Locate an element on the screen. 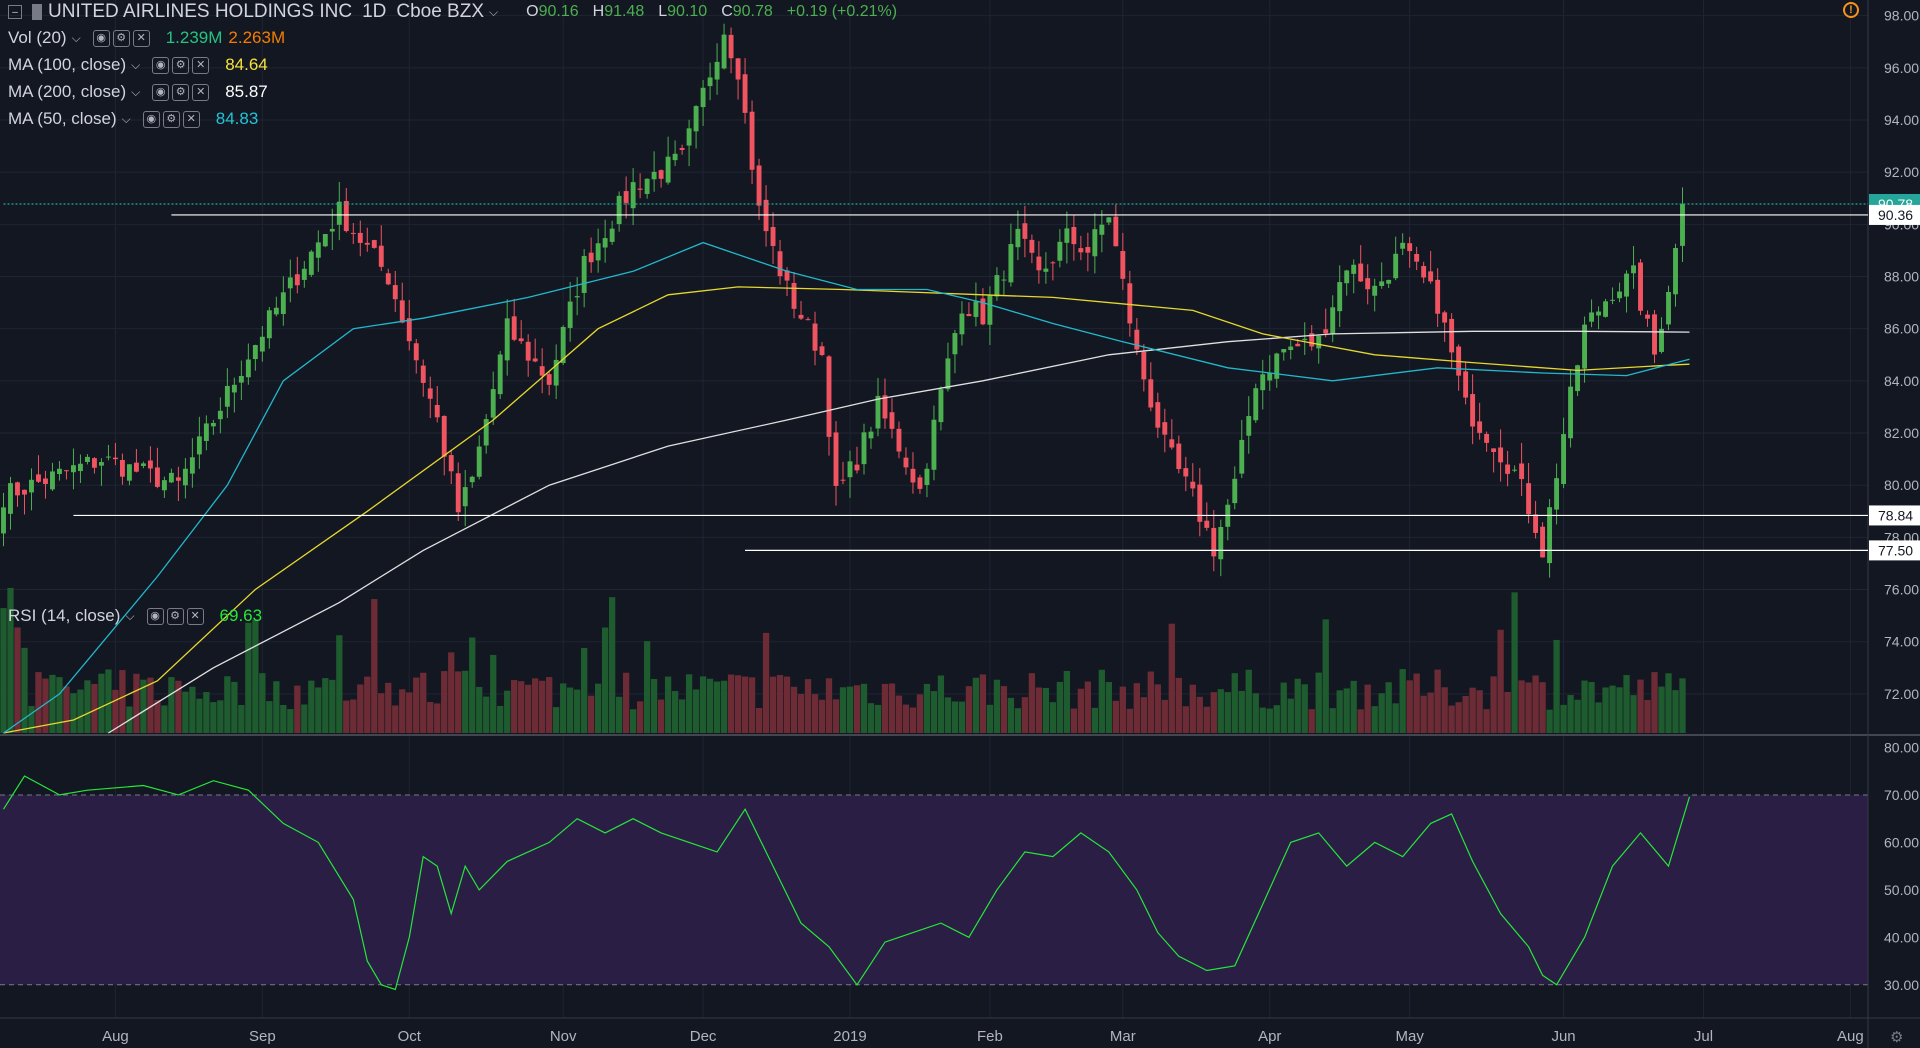  indicator-row: MA (100, close) ⌵ ◉ ⚙ ✕ 84.64 is located at coordinates (138, 65).